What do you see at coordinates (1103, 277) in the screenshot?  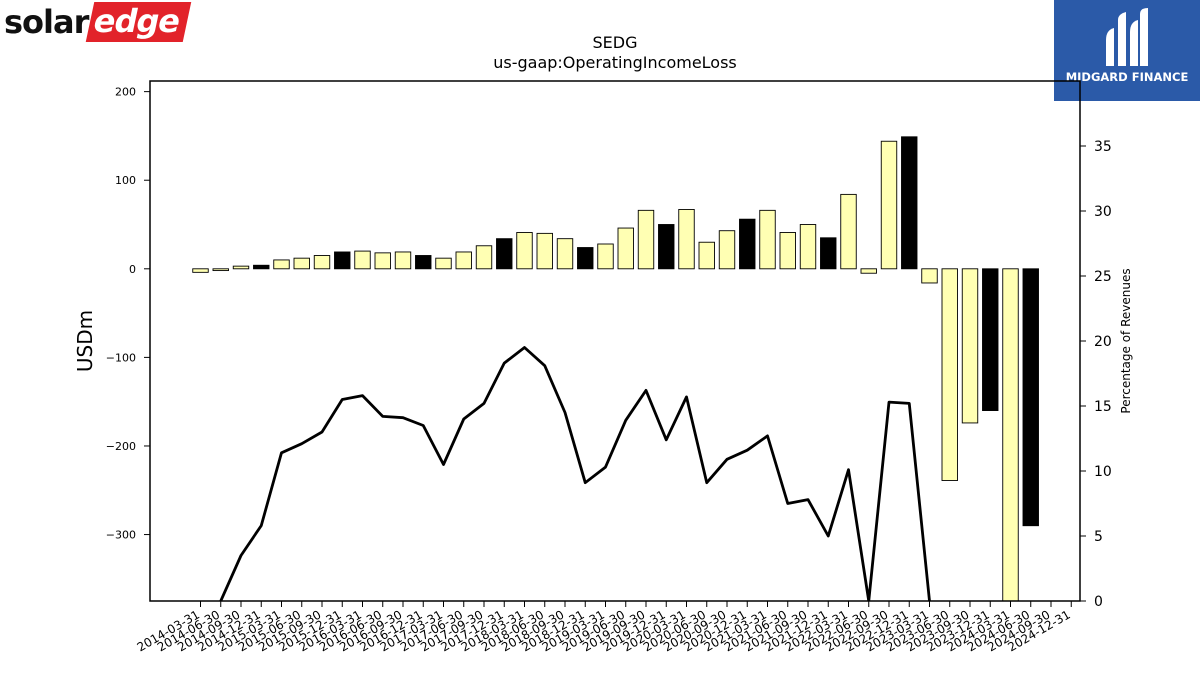 I see `y2-tick-label: 25` at bounding box center [1103, 277].